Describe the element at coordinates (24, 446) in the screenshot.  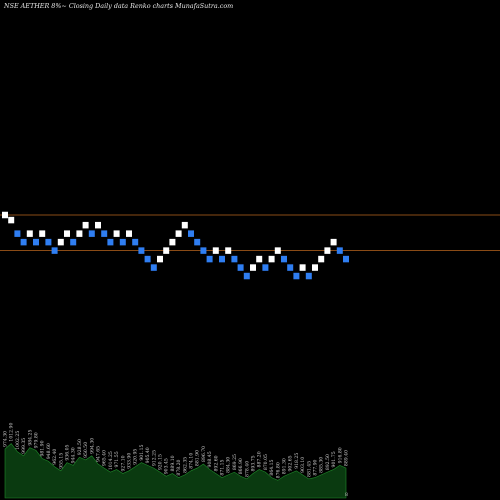
I see `volume-label: 999.35` at that location.